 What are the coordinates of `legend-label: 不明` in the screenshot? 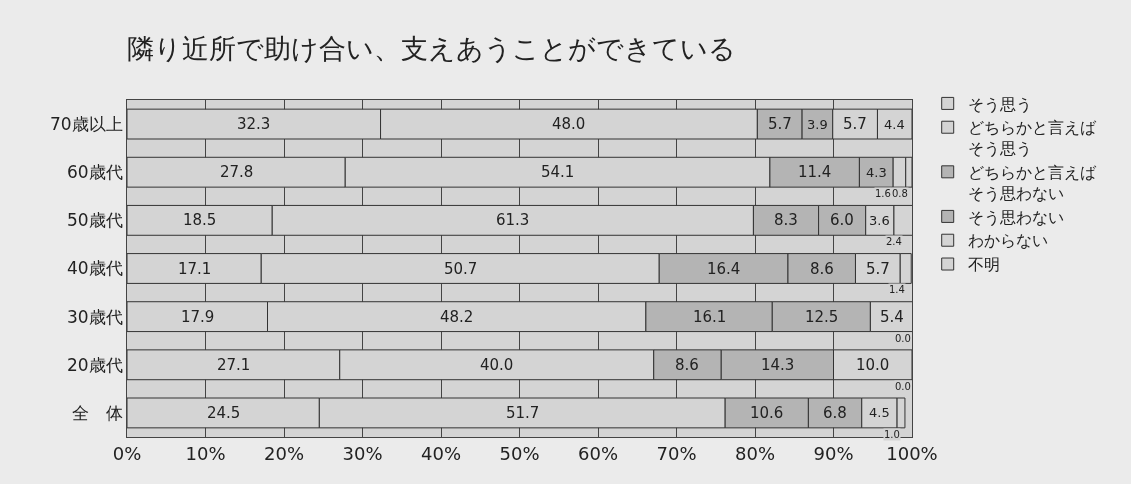 It's located at (983, 265).